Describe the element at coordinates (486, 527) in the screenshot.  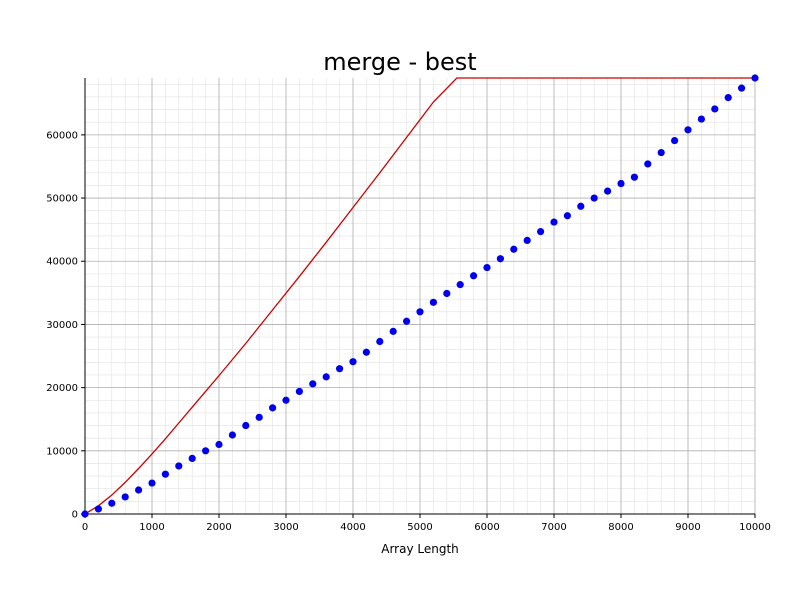
I see `x-tick-label: 6000` at that location.